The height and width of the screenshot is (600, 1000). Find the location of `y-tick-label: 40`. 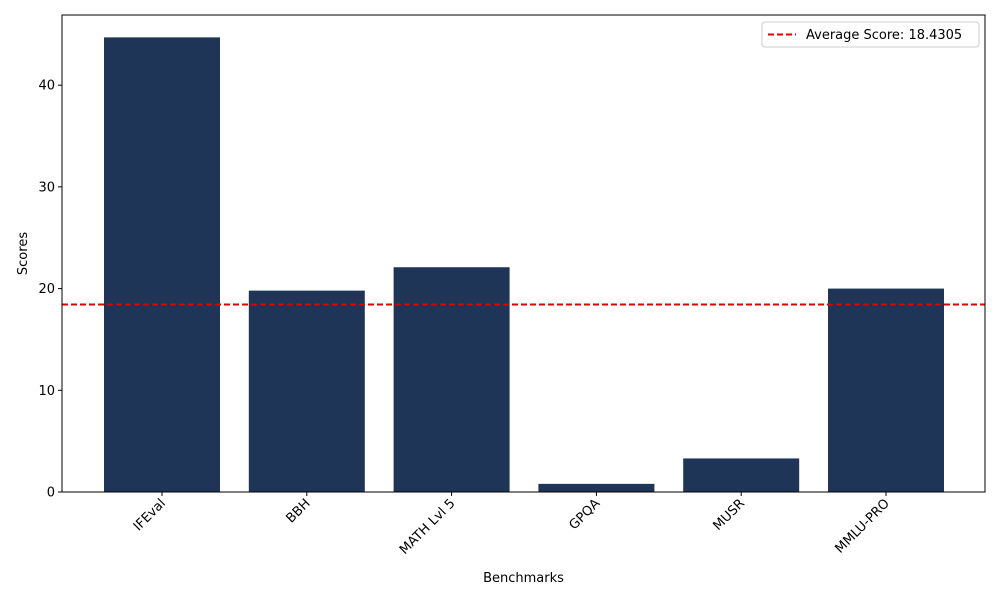

y-tick-label: 40 is located at coordinates (46, 86).